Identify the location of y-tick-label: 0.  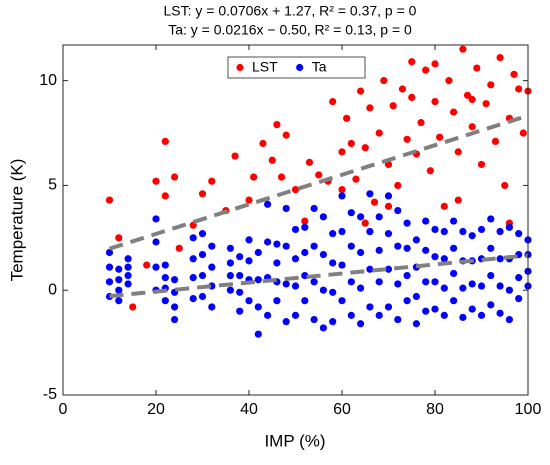
(52, 289).